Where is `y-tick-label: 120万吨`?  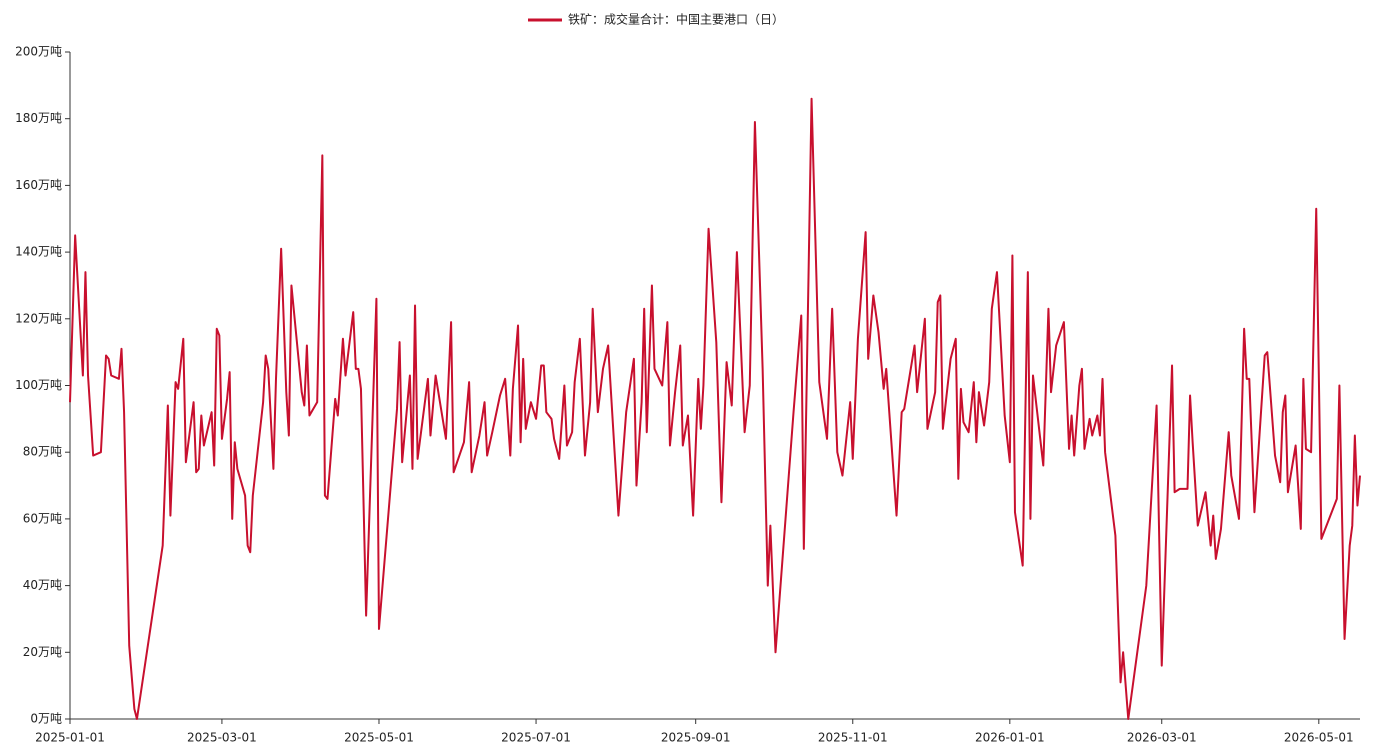
y-tick-label: 120万吨 is located at coordinates (38, 318).